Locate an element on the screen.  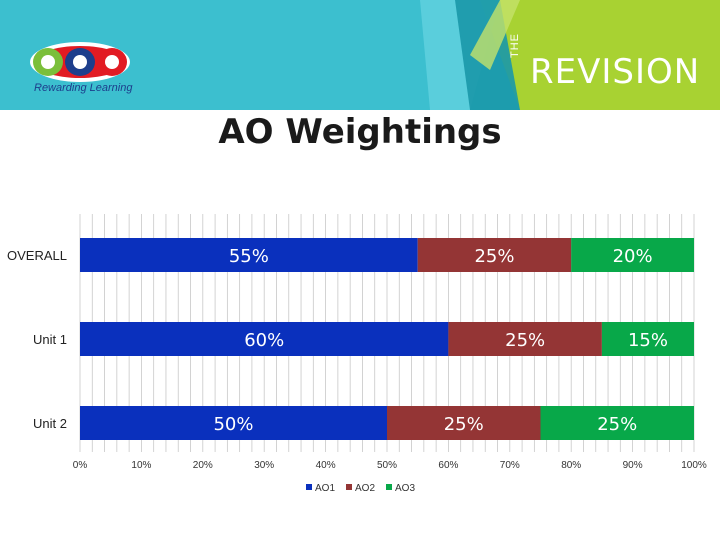
logo-tagline: Rewarding Learning is located at coordinates (83, 88).